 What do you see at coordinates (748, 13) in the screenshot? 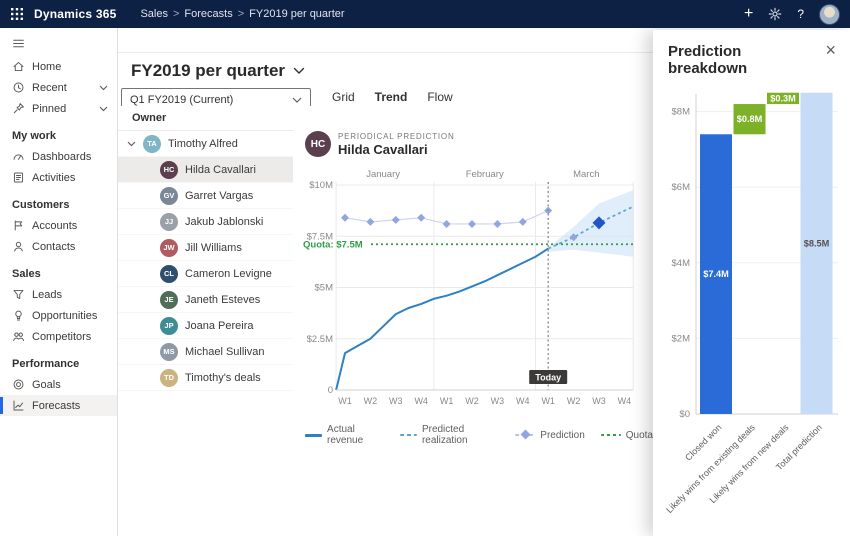
I see `new-record-button: +` at bounding box center [748, 13].